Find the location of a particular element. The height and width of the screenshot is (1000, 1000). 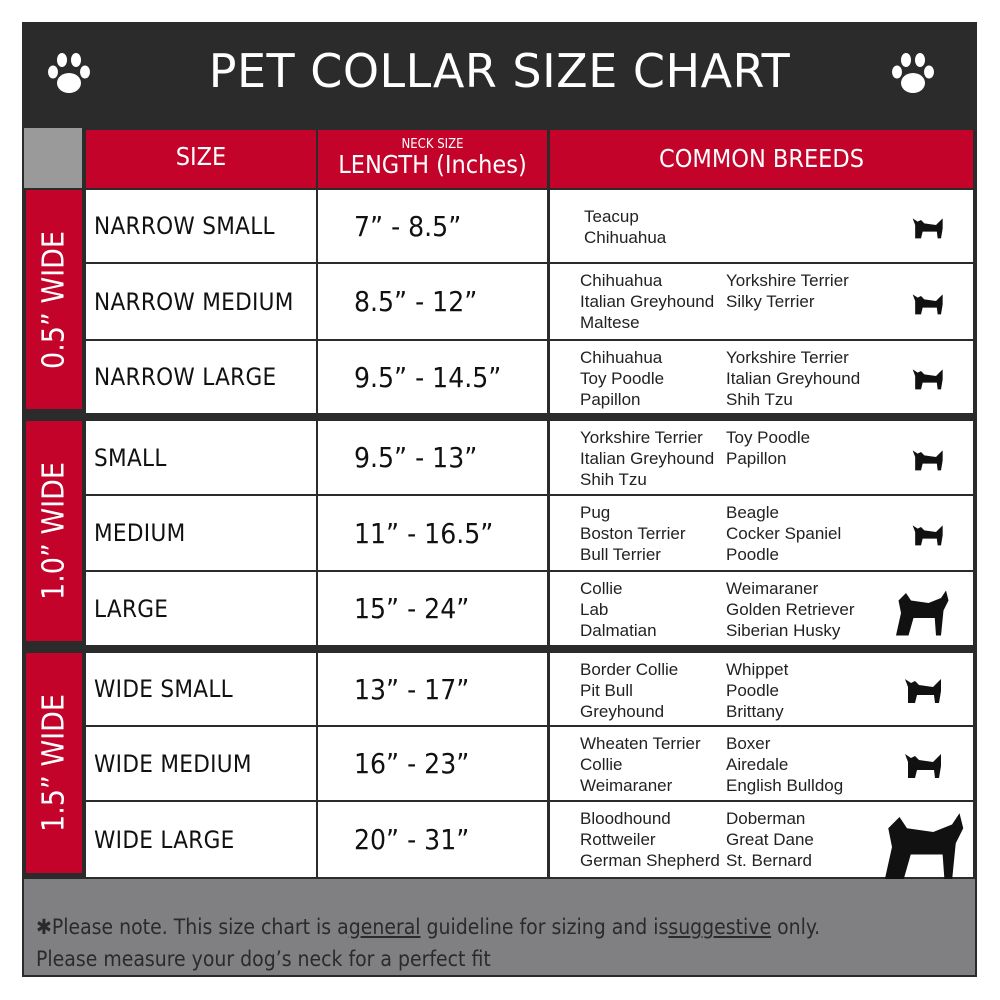

column-header-length: NECK SIZE LENGTH (Inches) is located at coordinates (432, 159).